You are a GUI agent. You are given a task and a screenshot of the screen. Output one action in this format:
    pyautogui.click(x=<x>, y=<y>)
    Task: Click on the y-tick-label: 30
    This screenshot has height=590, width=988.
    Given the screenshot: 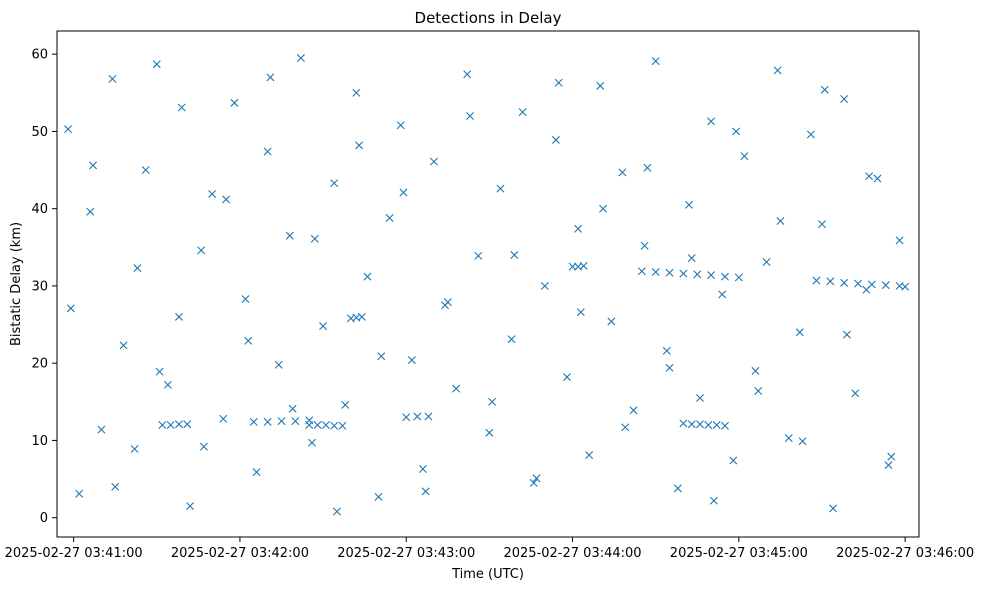 What is the action you would take?
    pyautogui.click(x=39, y=286)
    